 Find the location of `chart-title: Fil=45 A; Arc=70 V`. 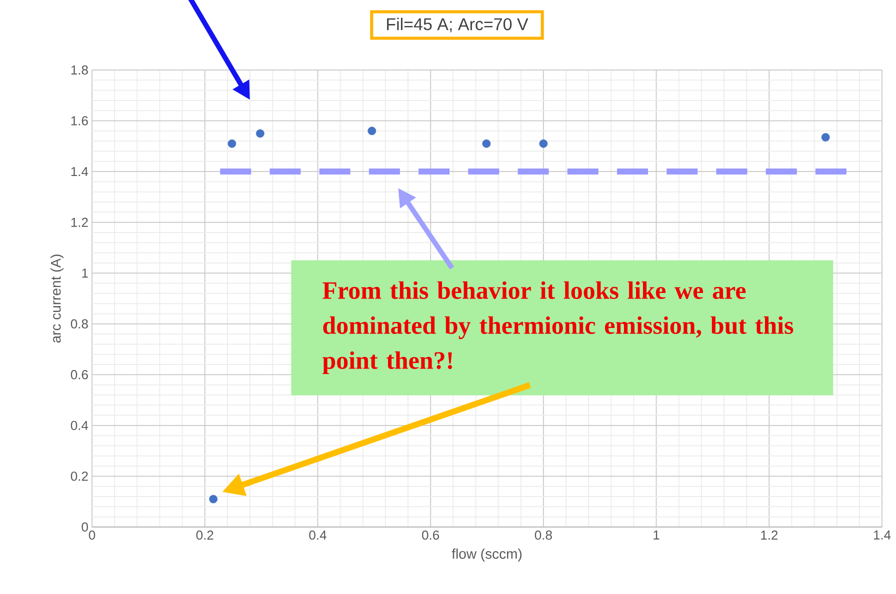

chart-title: Fil=45 A; Arc=70 V is located at coordinates (457, 25).